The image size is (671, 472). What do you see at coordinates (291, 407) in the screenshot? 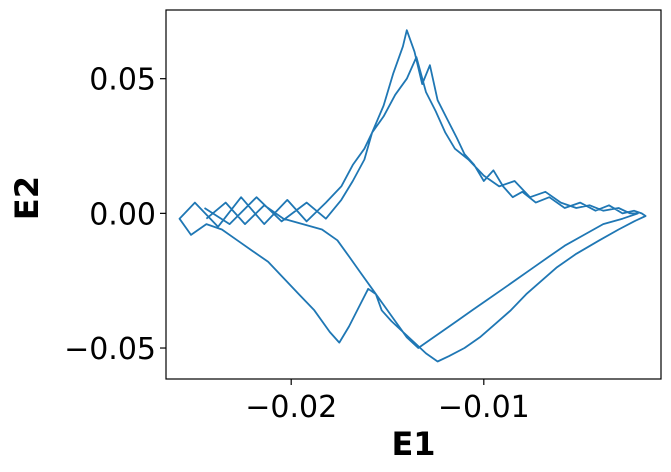
I see `x-tick-label: −0.02` at bounding box center [291, 407].